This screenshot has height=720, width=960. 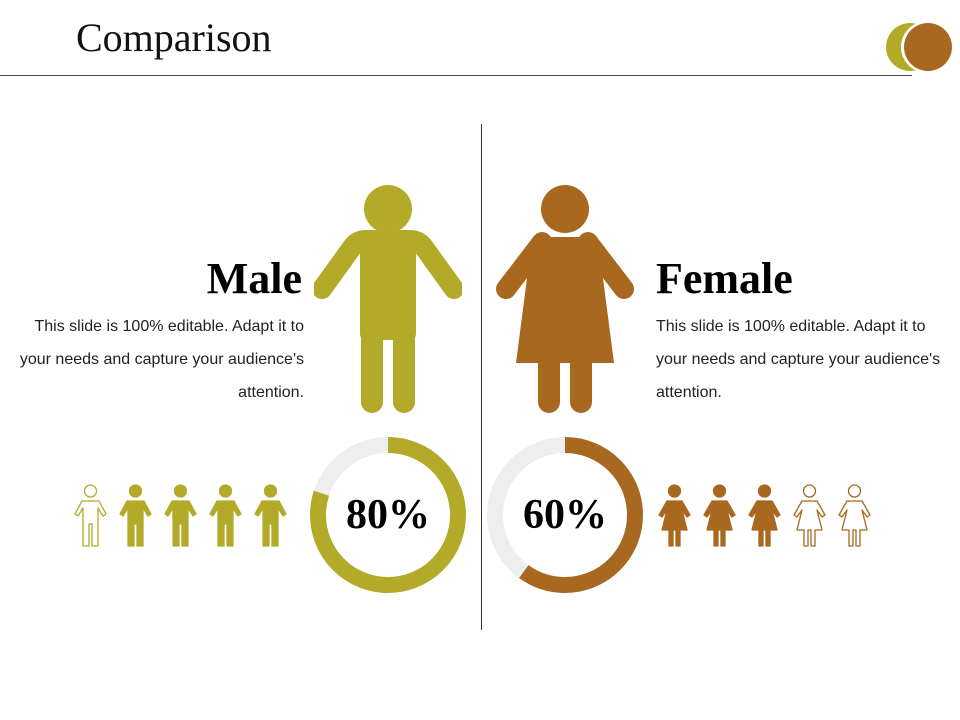 I want to click on female-percentage-donut: 60%, so click(x=565, y=515).